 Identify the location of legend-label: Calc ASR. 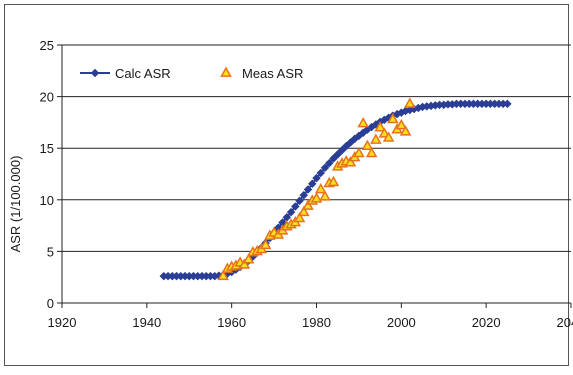
(143, 73).